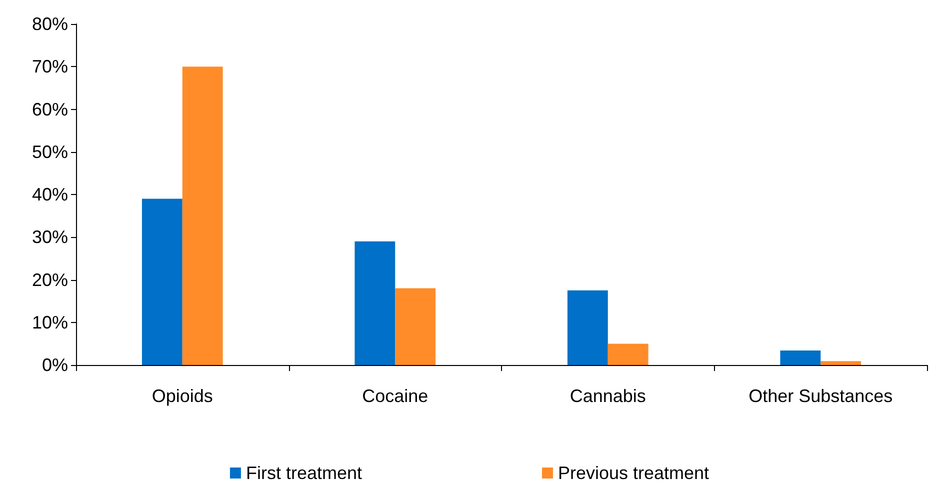 The image size is (939, 497). What do you see at coordinates (50, 66) in the screenshot?
I see `y-tick-label: 70%` at bounding box center [50, 66].